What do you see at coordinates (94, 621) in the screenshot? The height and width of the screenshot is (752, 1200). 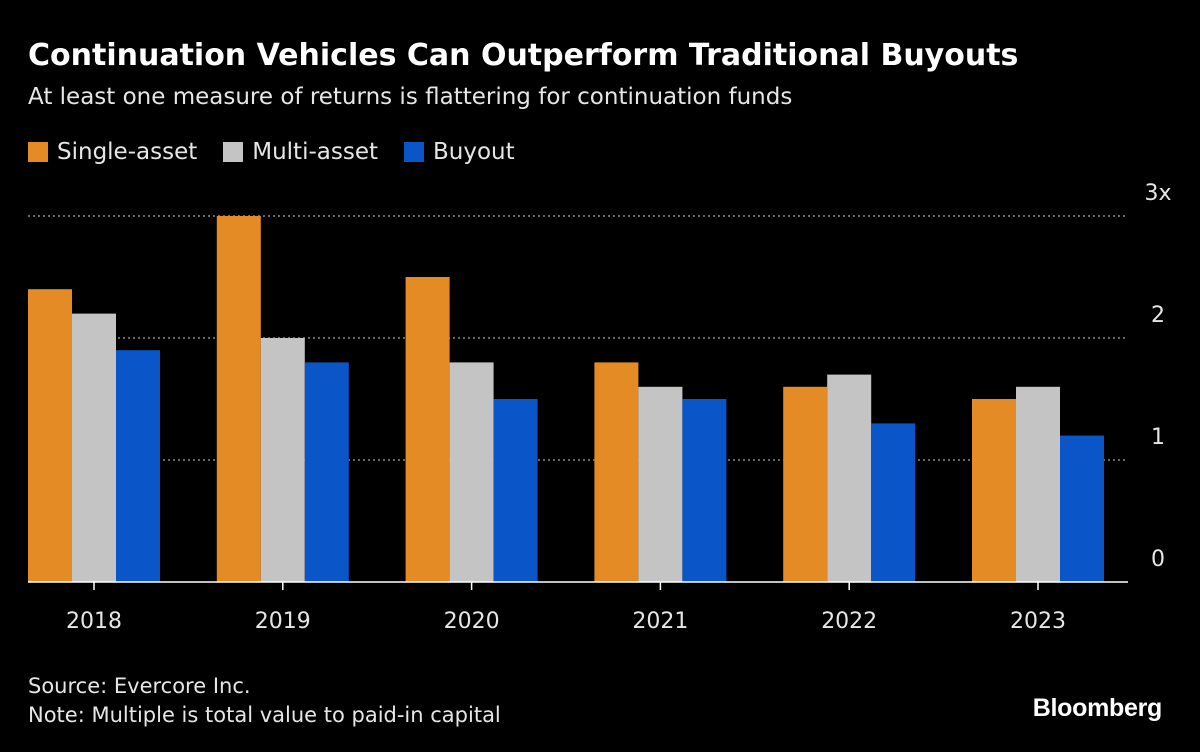 I see `x-tick-label: 2018` at bounding box center [94, 621].